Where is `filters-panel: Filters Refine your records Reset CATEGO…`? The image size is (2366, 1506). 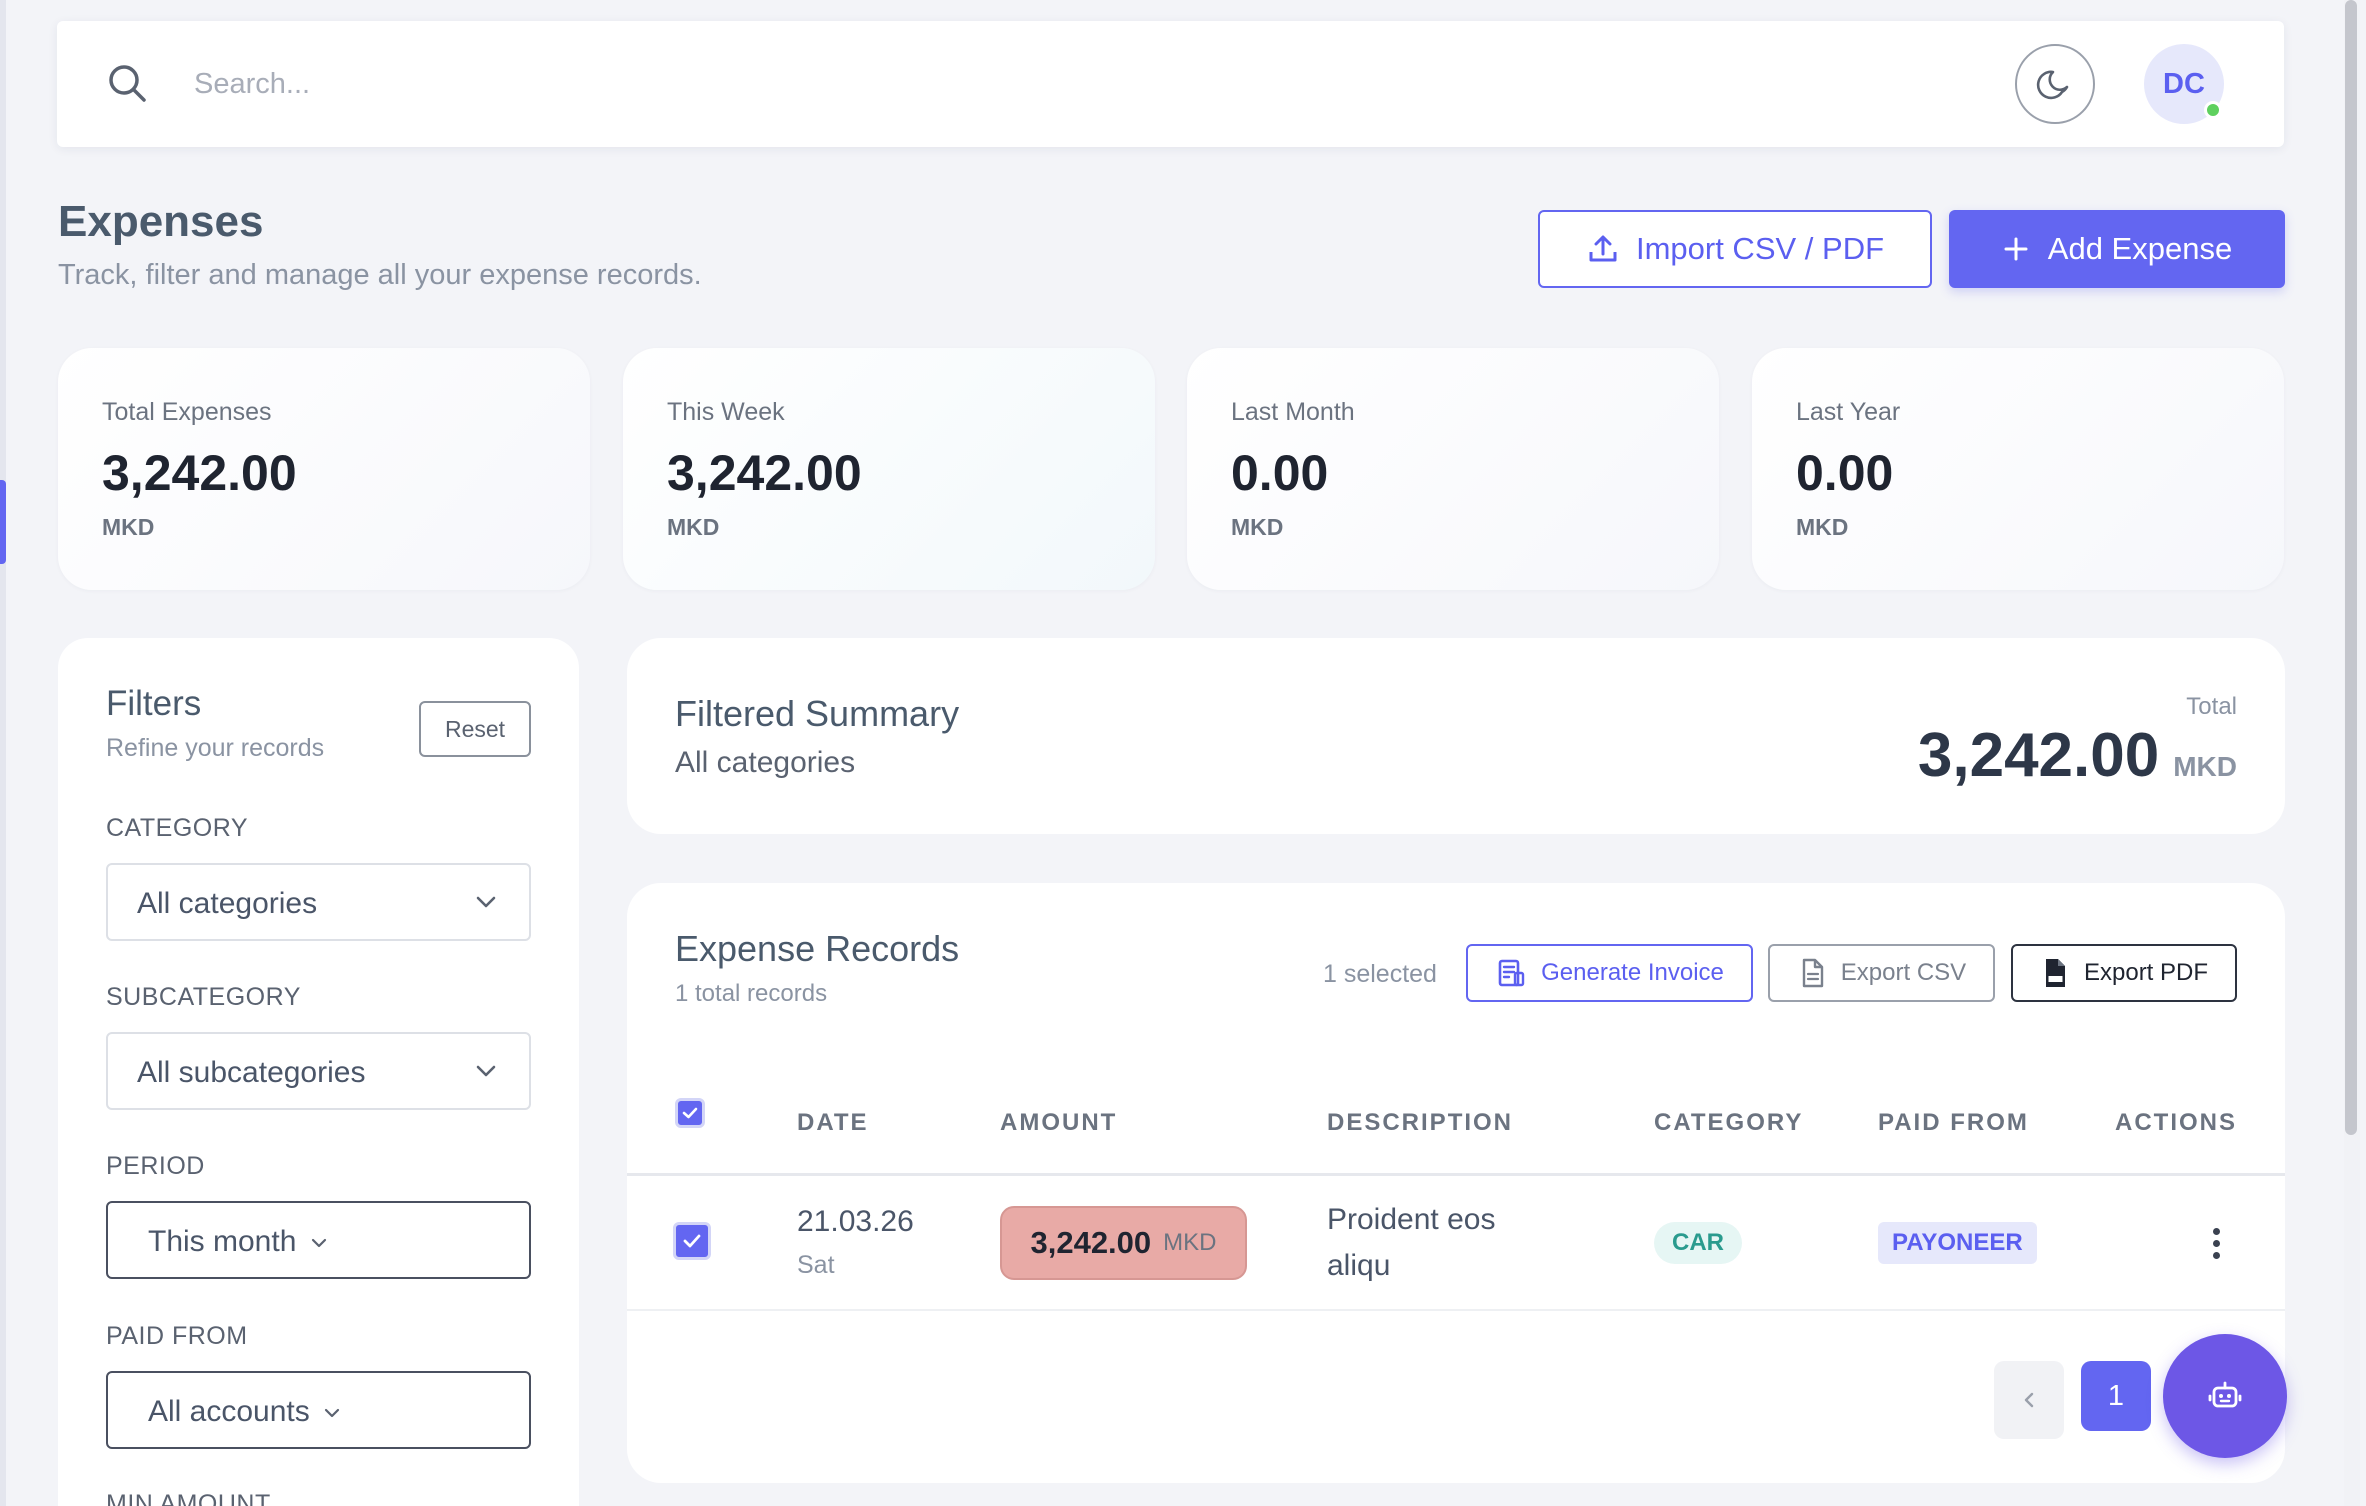 filters-panel: Filters Refine your records Reset CATEGO… is located at coordinates (318, 1072).